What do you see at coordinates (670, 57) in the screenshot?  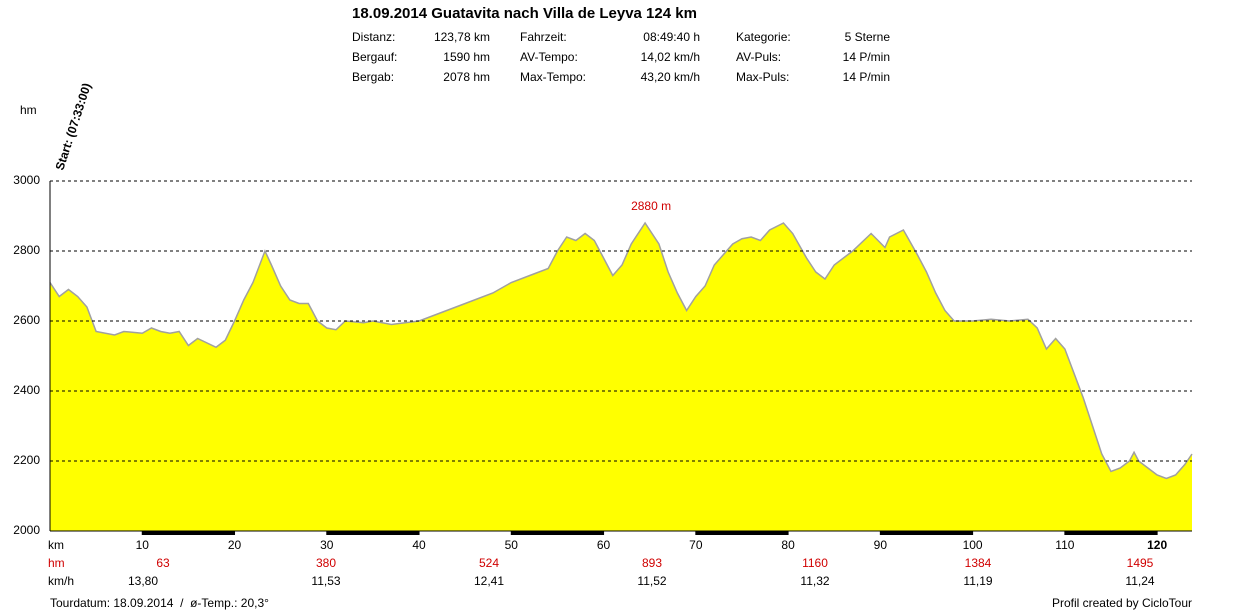 I see `stat-value: 14,02 km/h` at bounding box center [670, 57].